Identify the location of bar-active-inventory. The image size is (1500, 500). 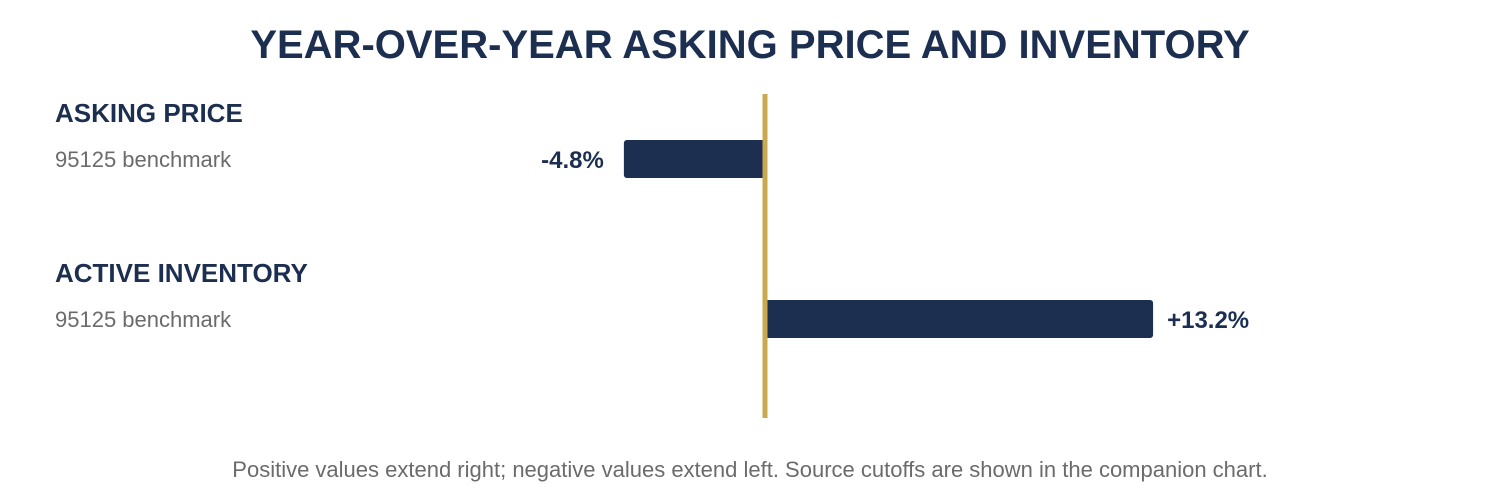
(959, 319).